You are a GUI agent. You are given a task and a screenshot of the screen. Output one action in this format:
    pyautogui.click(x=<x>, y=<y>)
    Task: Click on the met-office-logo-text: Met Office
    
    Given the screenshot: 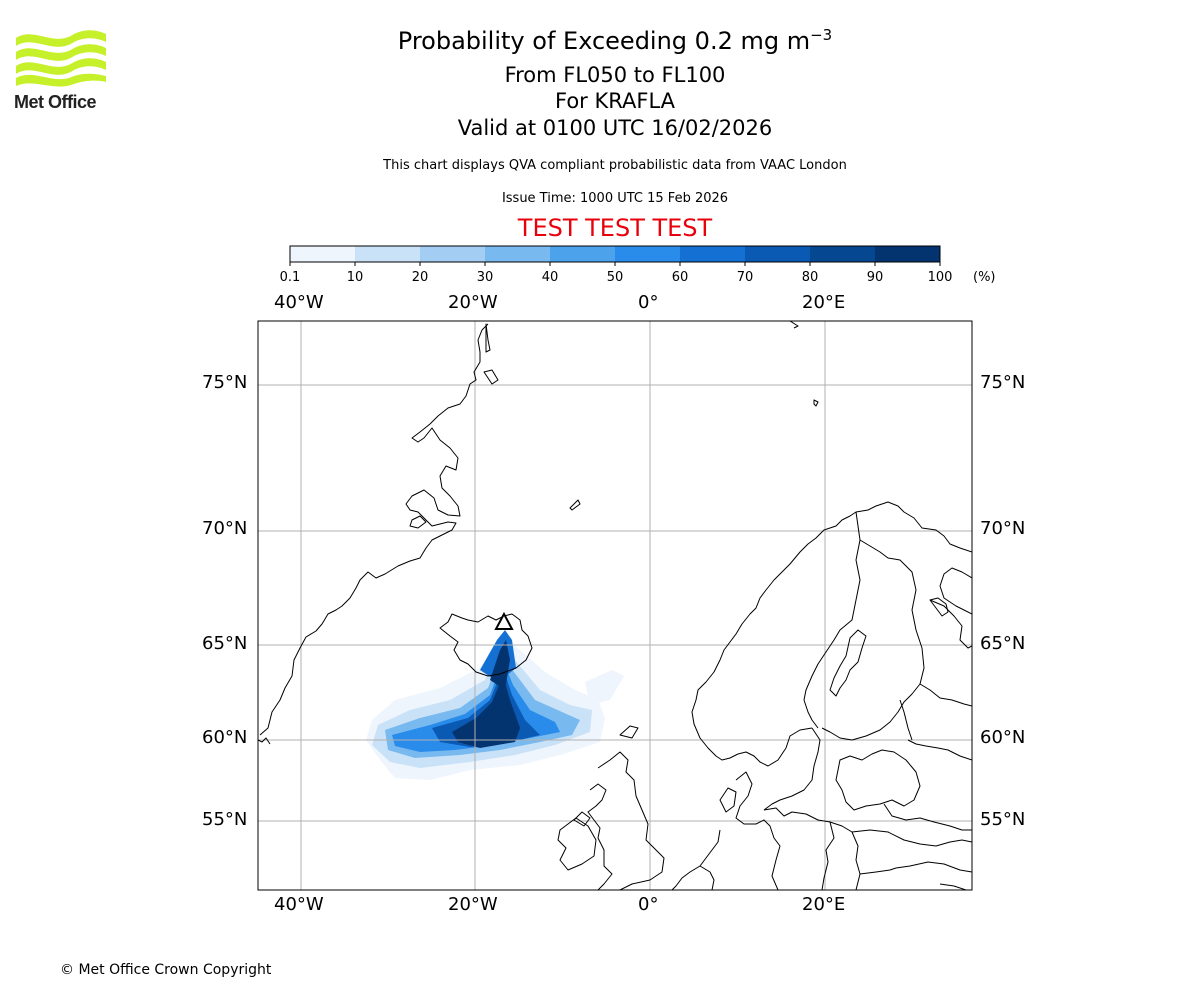 What is the action you would take?
    pyautogui.click(x=55, y=102)
    